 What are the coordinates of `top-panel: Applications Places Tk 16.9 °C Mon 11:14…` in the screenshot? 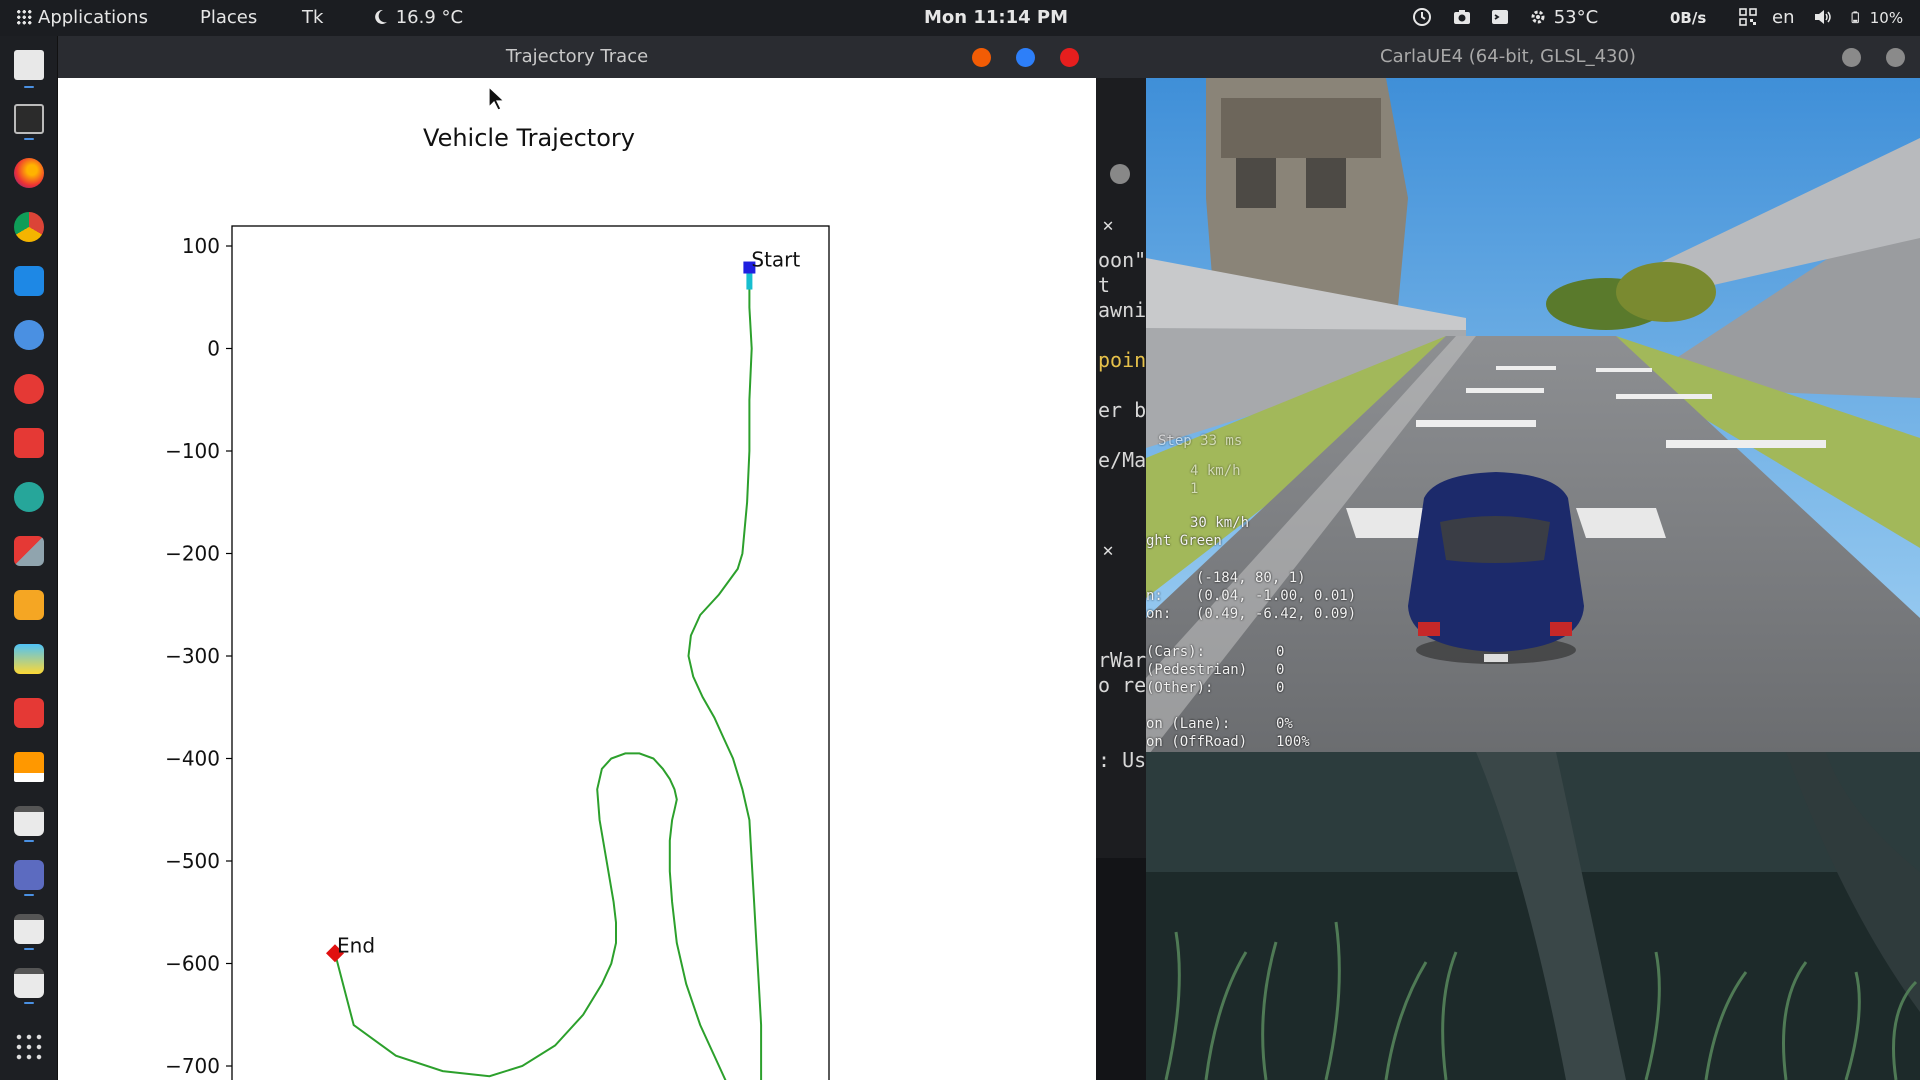 It's located at (960, 18).